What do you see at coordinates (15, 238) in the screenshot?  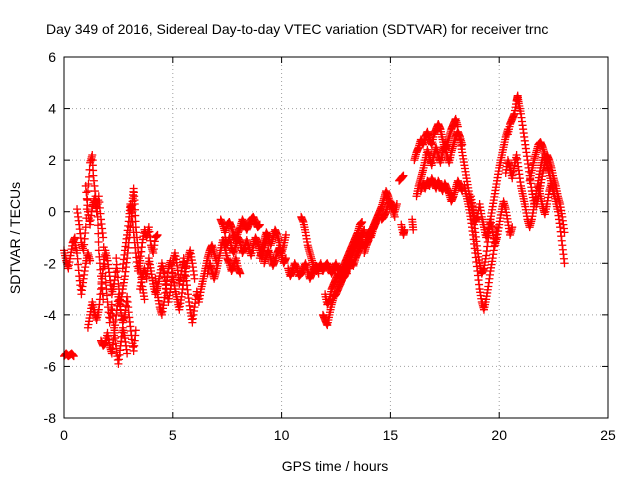 I see `y-axis-label: SDTVAR / TECUs` at bounding box center [15, 238].